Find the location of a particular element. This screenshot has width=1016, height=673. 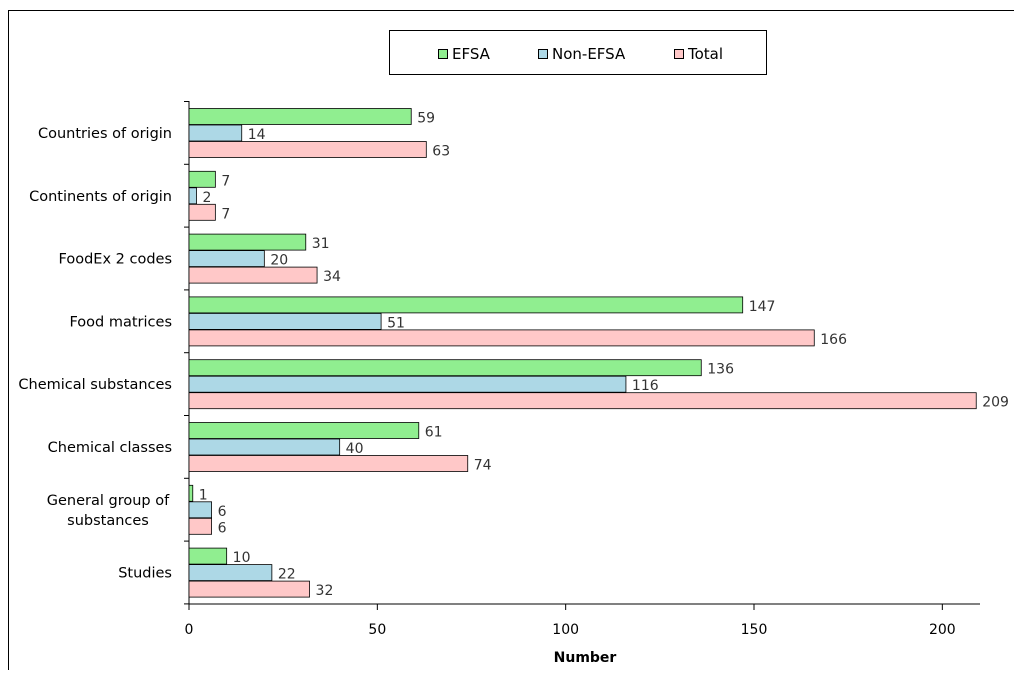

category-label-studies: Studies is located at coordinates (145, 574).